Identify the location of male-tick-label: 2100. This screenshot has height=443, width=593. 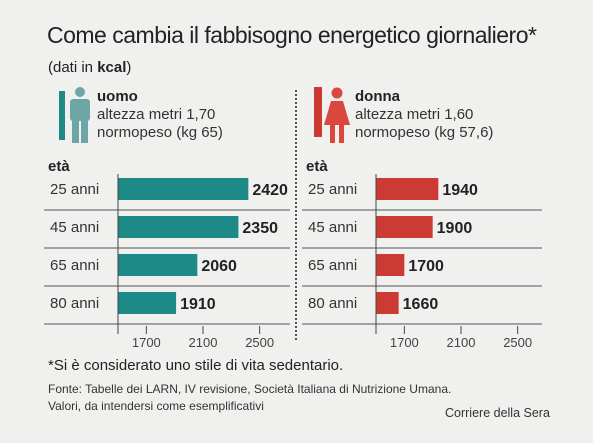
(203, 342).